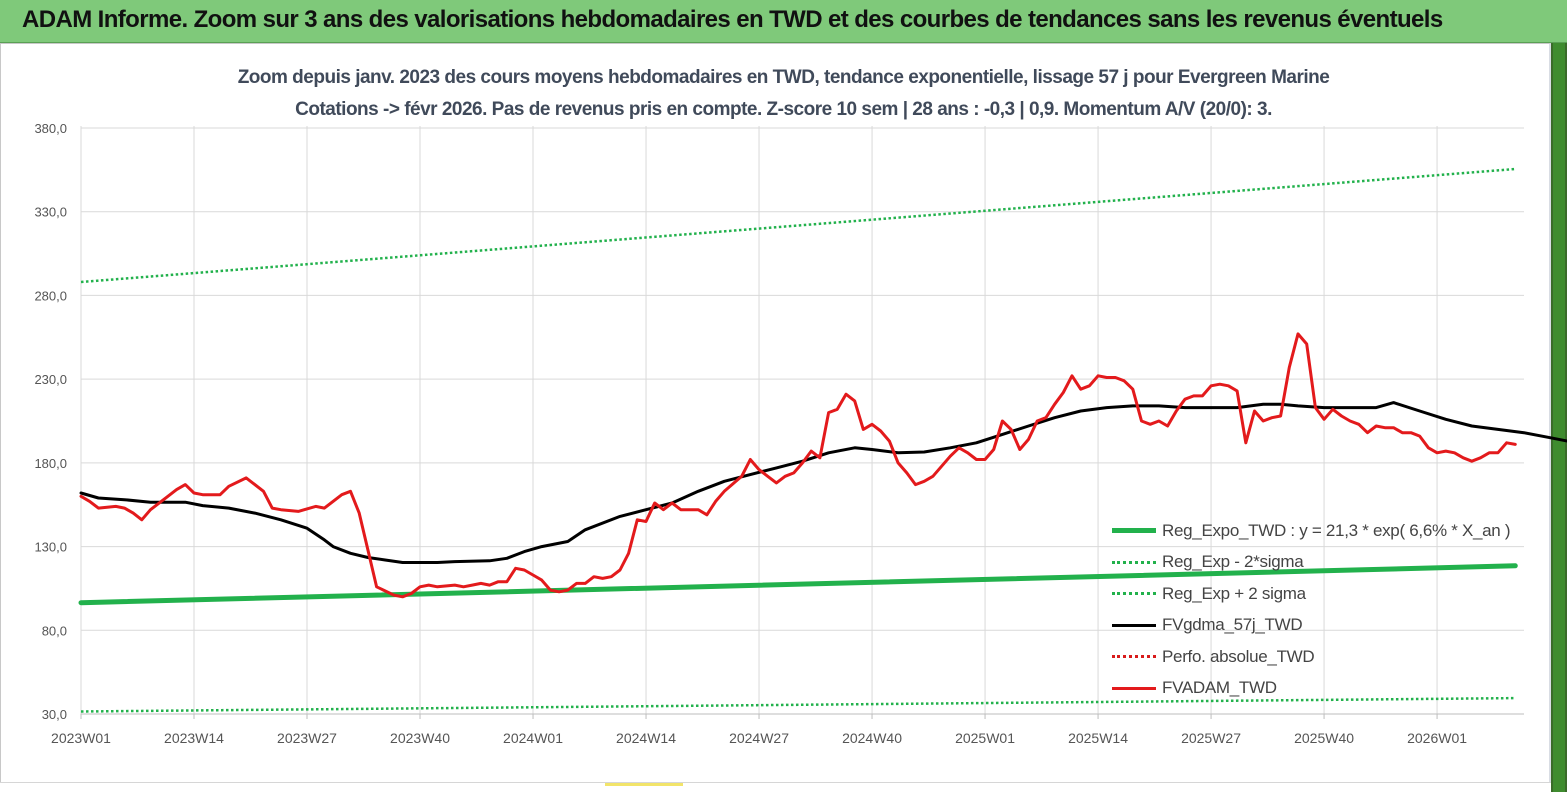  I want to click on y-tick-label: 180,0, so click(50, 463).